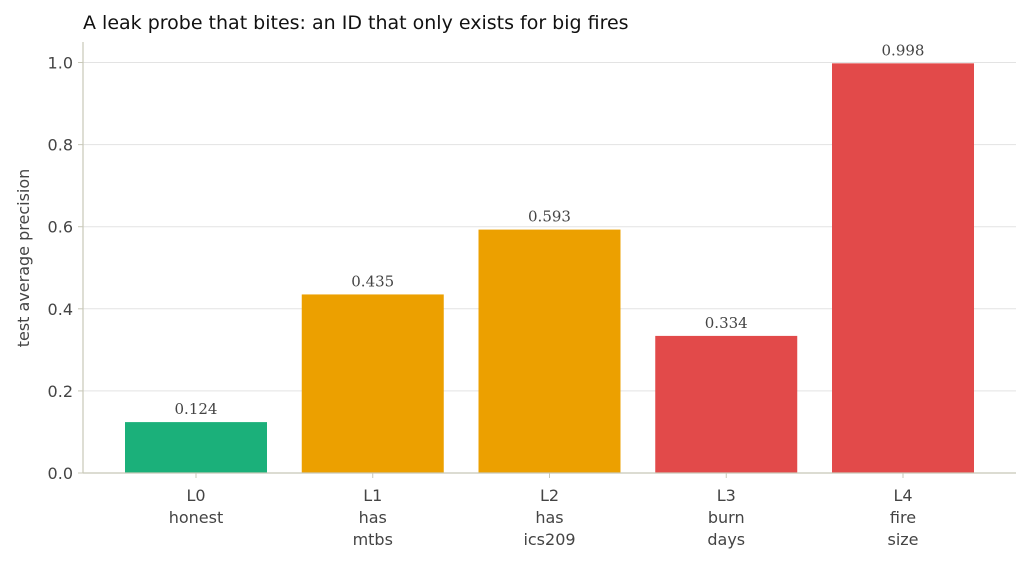 Image resolution: width=1029 pixels, height=565 pixels. I want to click on x-tick-label: days, so click(726, 539).